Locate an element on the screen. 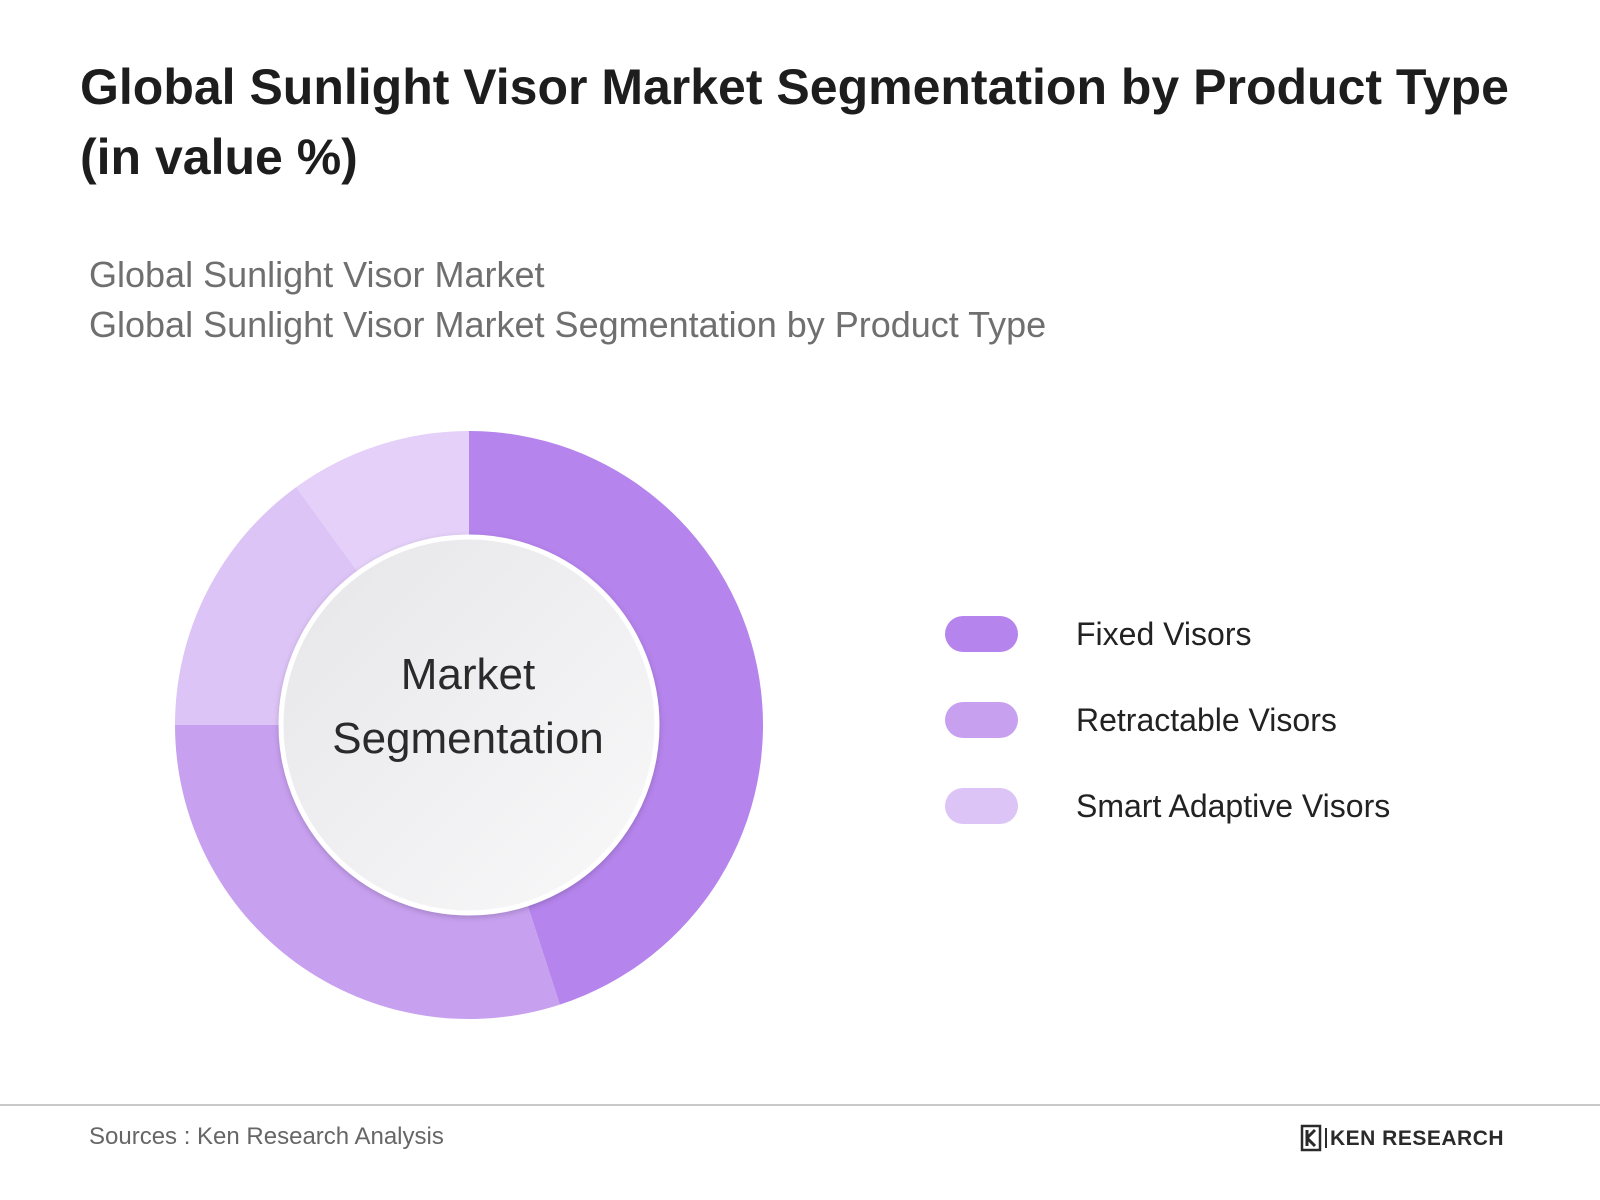 The height and width of the screenshot is (1200, 1600). donut-slice-fixed-visors is located at coordinates (616, 718).